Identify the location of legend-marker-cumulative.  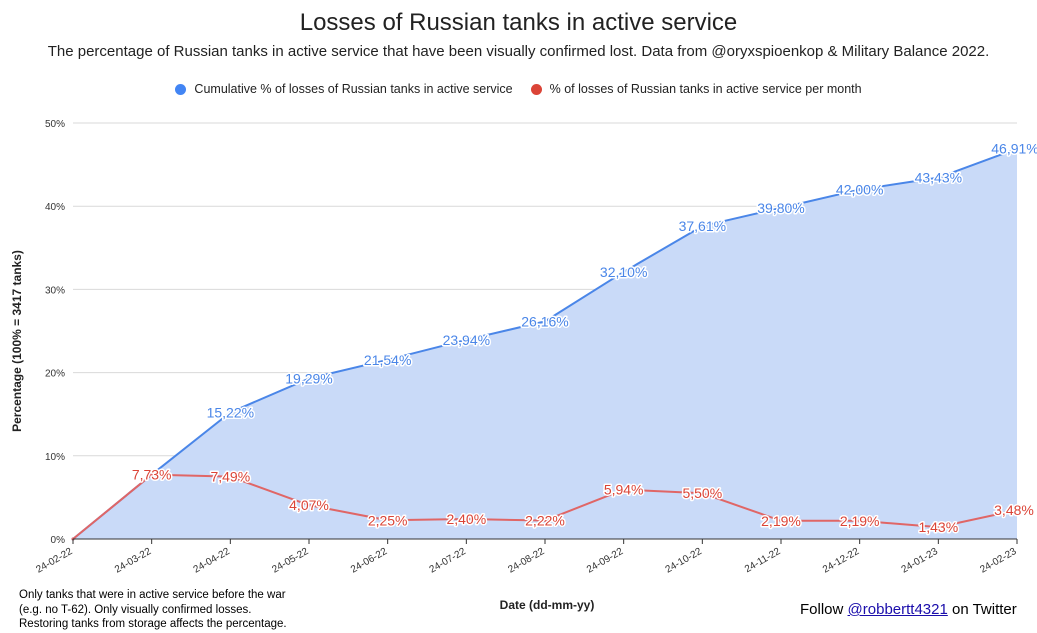
(181, 89).